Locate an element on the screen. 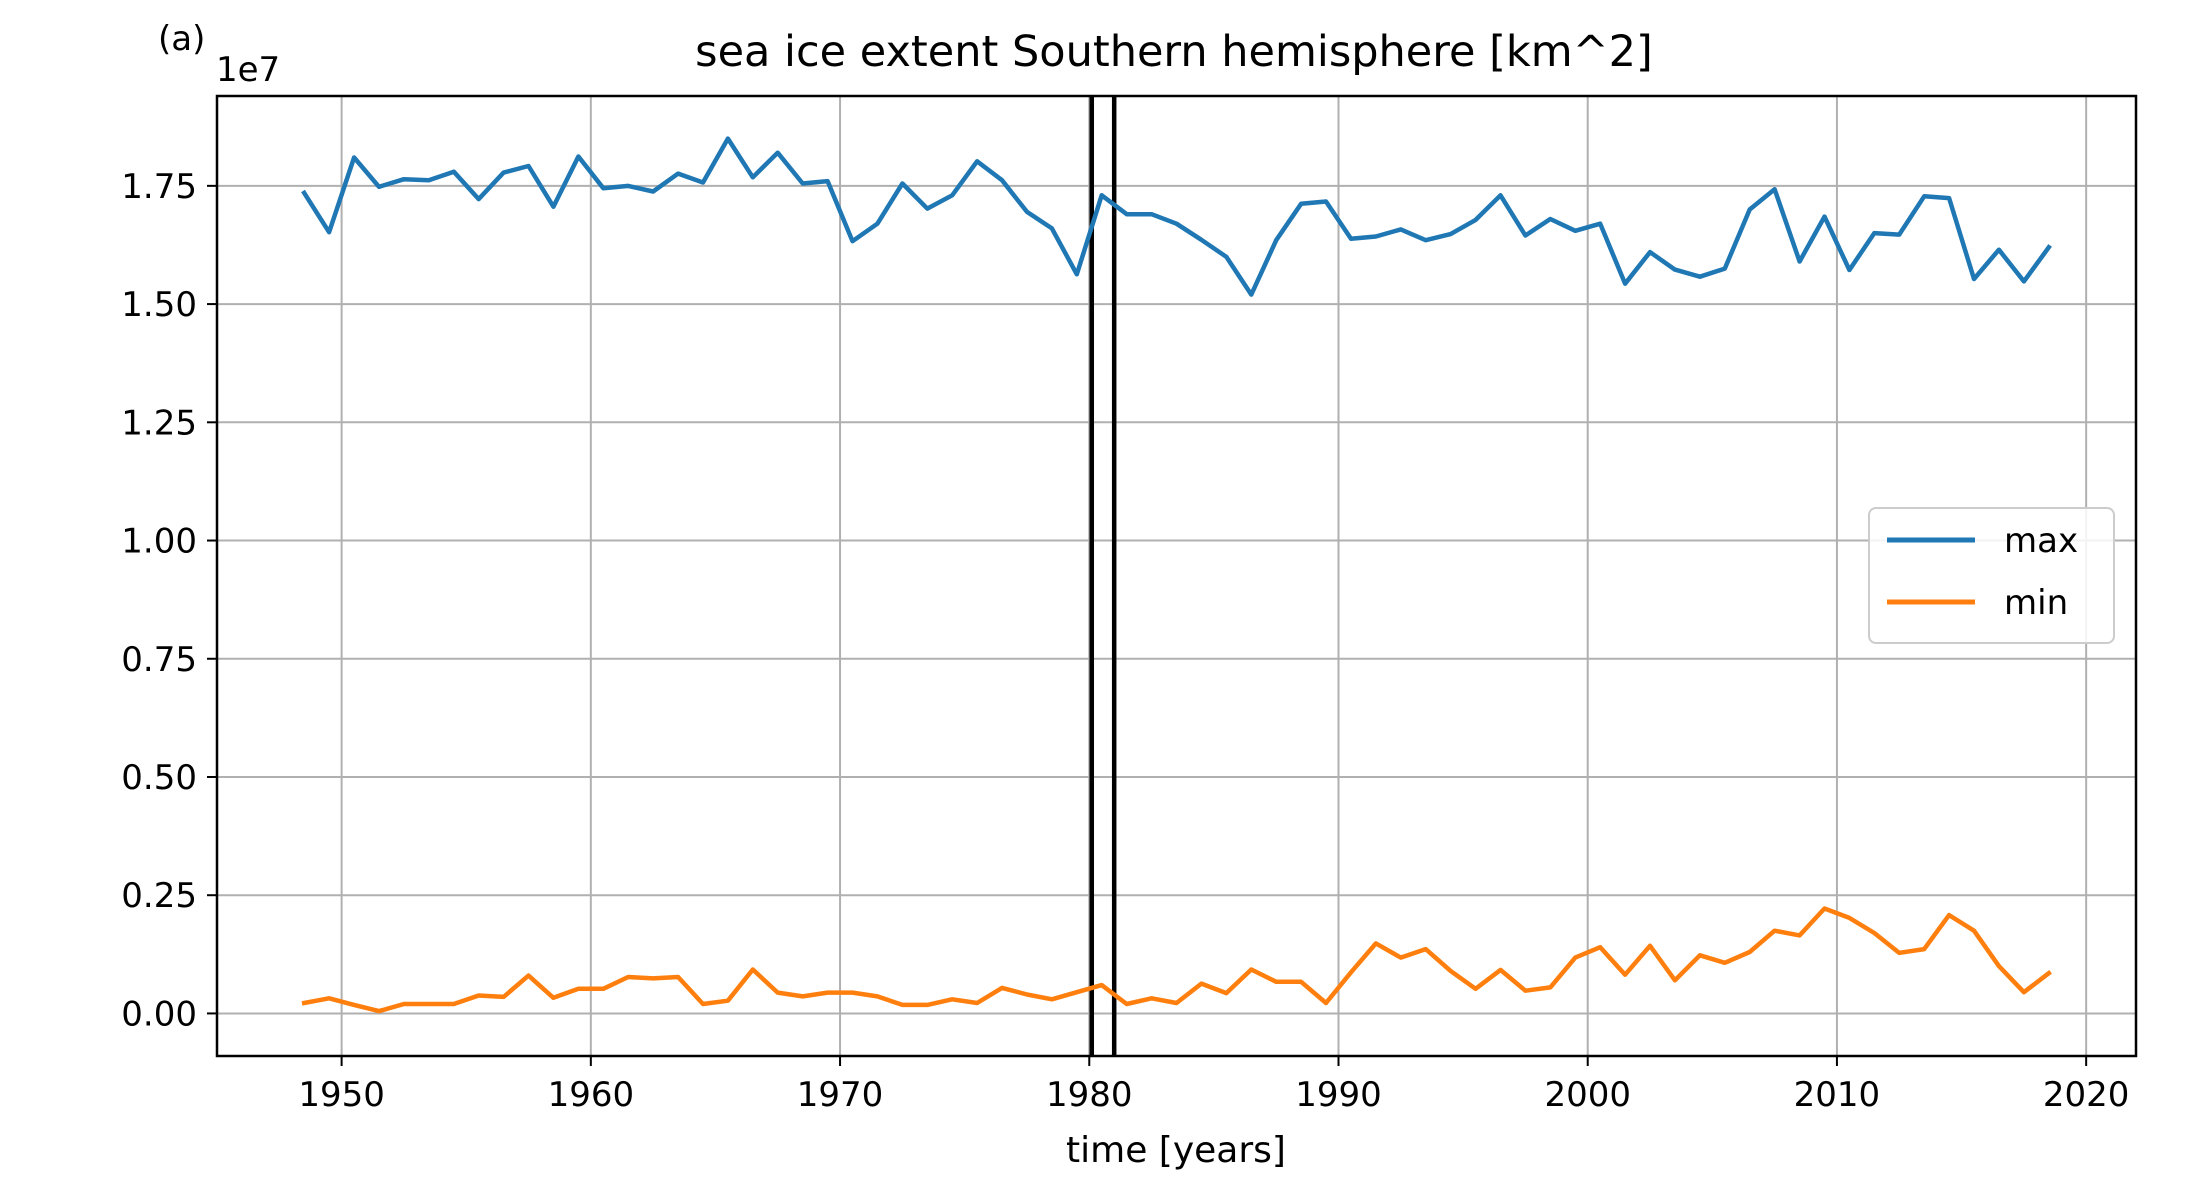 The width and height of the screenshot is (2196, 1181). x-tick-label: 1960 is located at coordinates (591, 1095).